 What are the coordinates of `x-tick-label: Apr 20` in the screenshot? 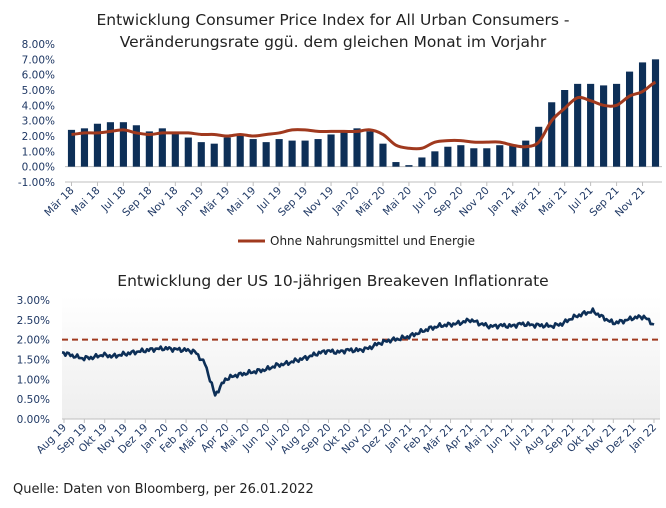 It's located at (215, 438).